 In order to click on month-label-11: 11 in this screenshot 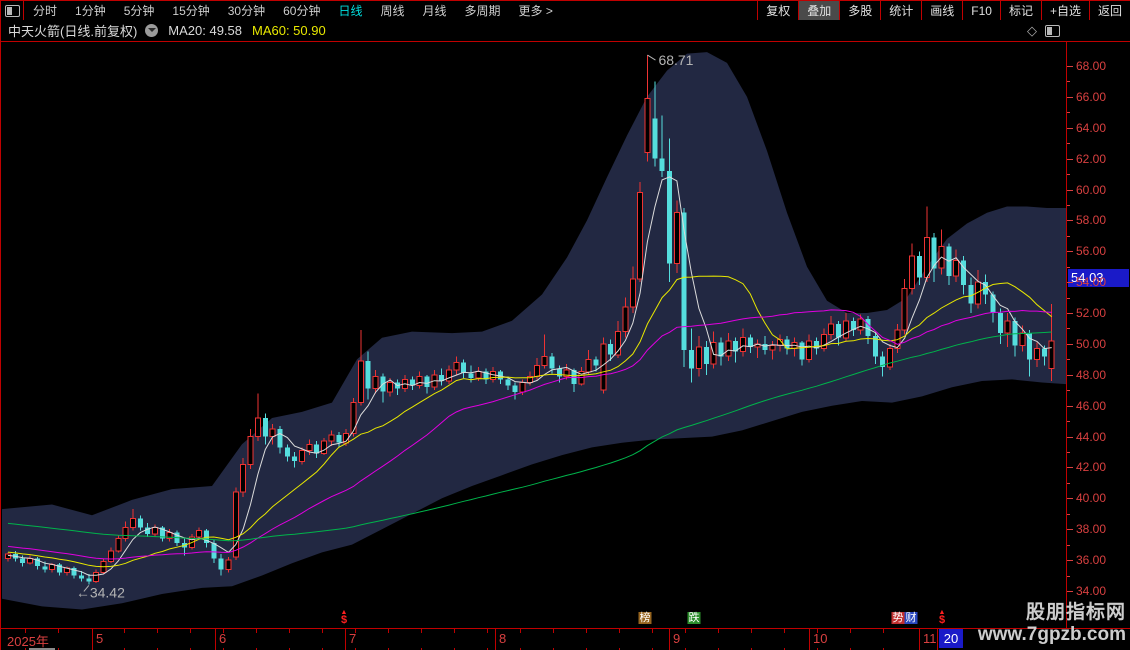, I will do `click(930, 638)`.